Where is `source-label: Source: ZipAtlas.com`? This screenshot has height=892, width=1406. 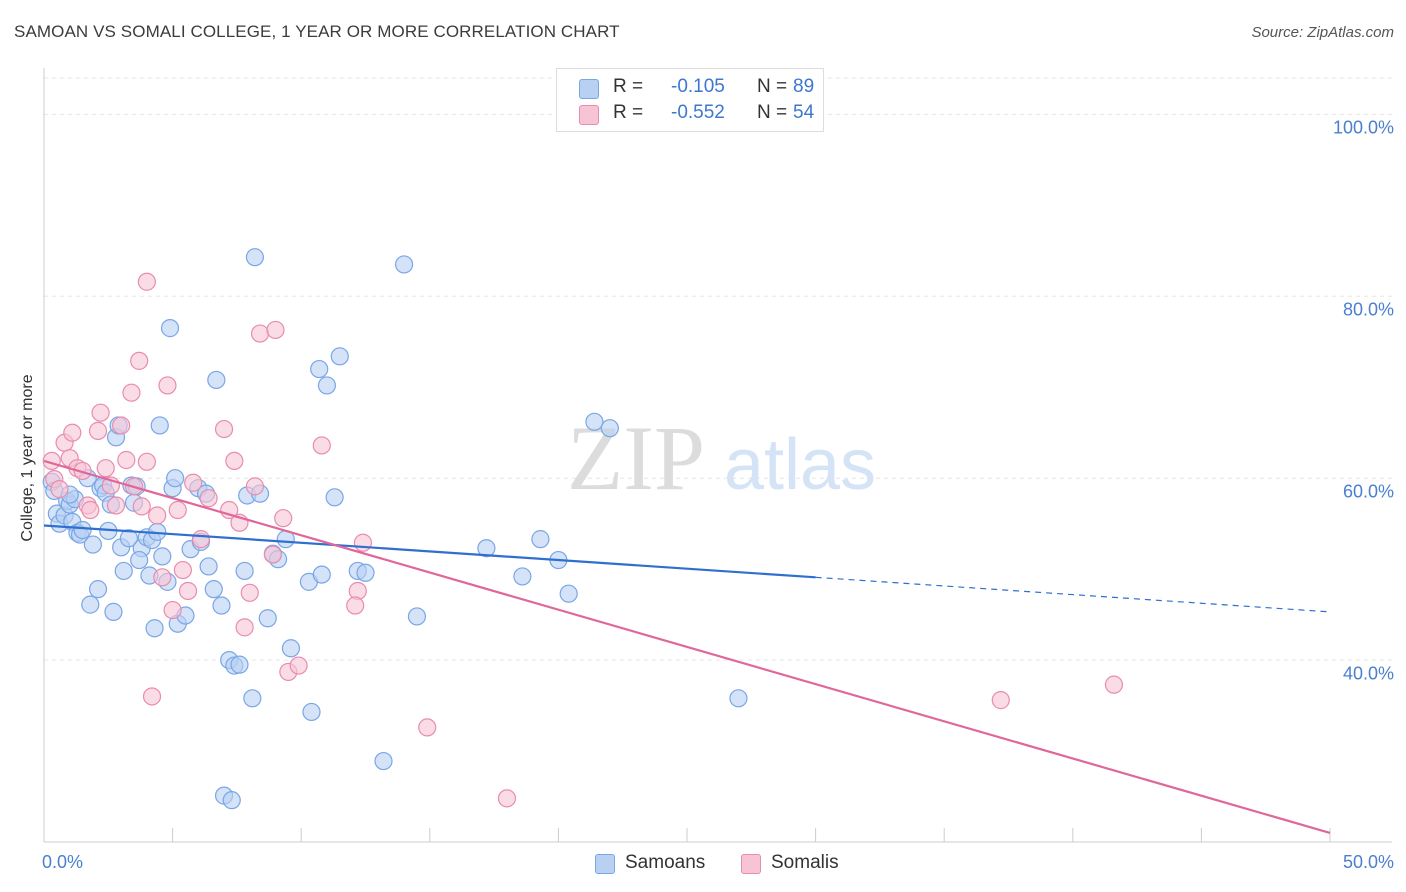
source-label: Source: ZipAtlas.com is located at coordinates (1322, 32).